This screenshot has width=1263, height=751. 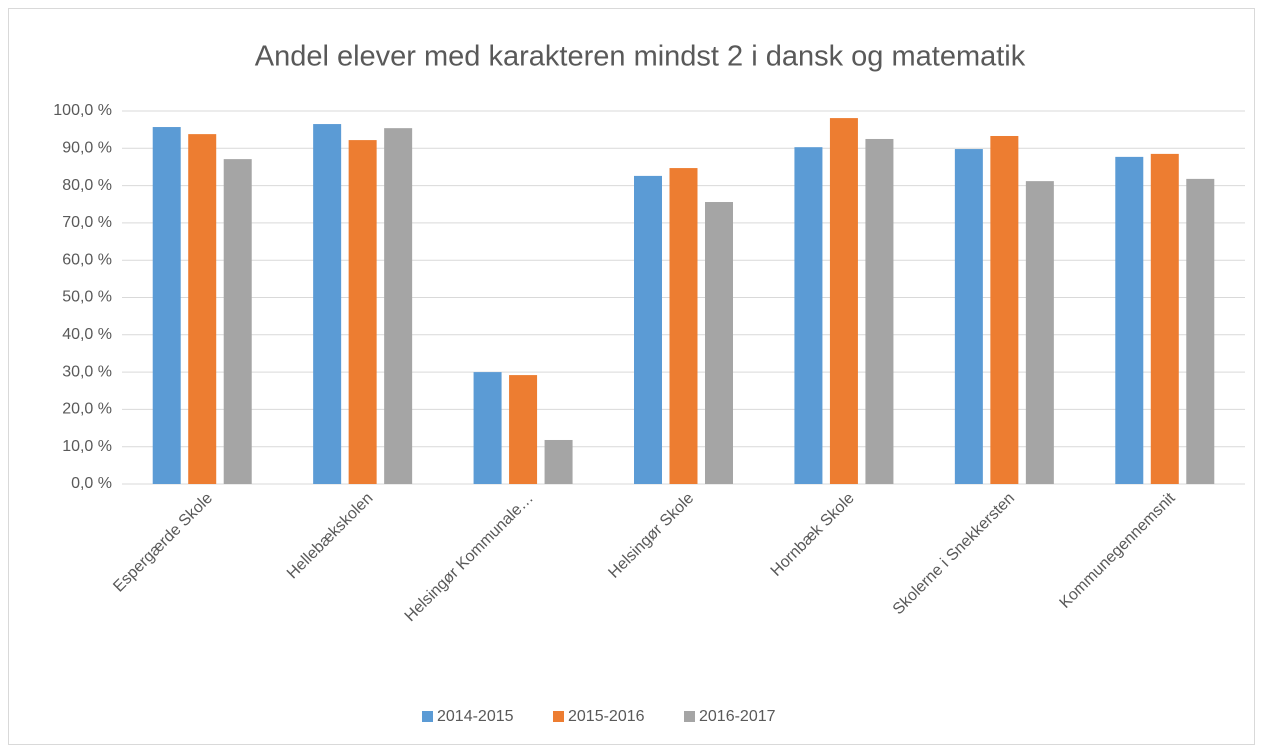 What do you see at coordinates (87, 222) in the screenshot?
I see `y-tick-label: 70,0 %` at bounding box center [87, 222].